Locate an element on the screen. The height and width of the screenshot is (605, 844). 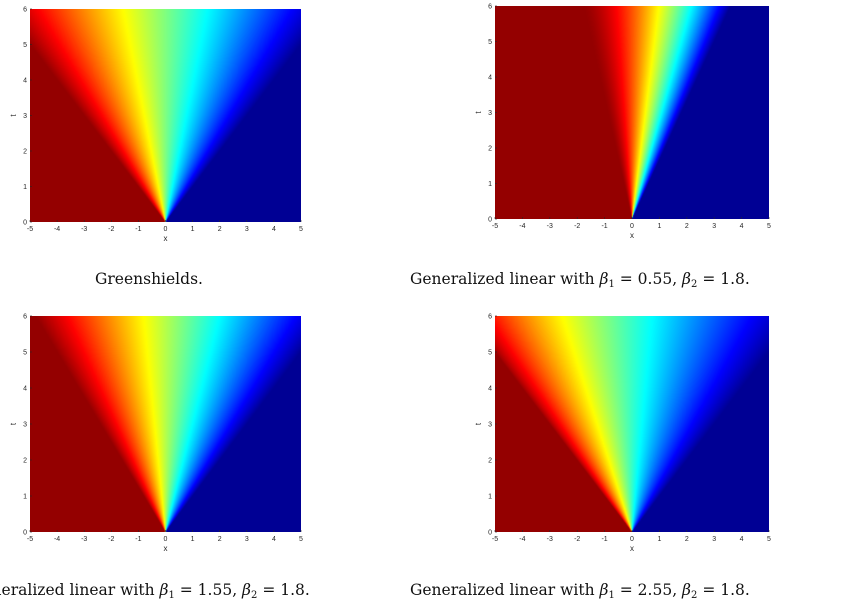
axes-3: -5 -4 -3 -2 -1 0 1 2 3 4 5 0 1 2 3 4 5 6 x t is located at coordinates (156, 434).